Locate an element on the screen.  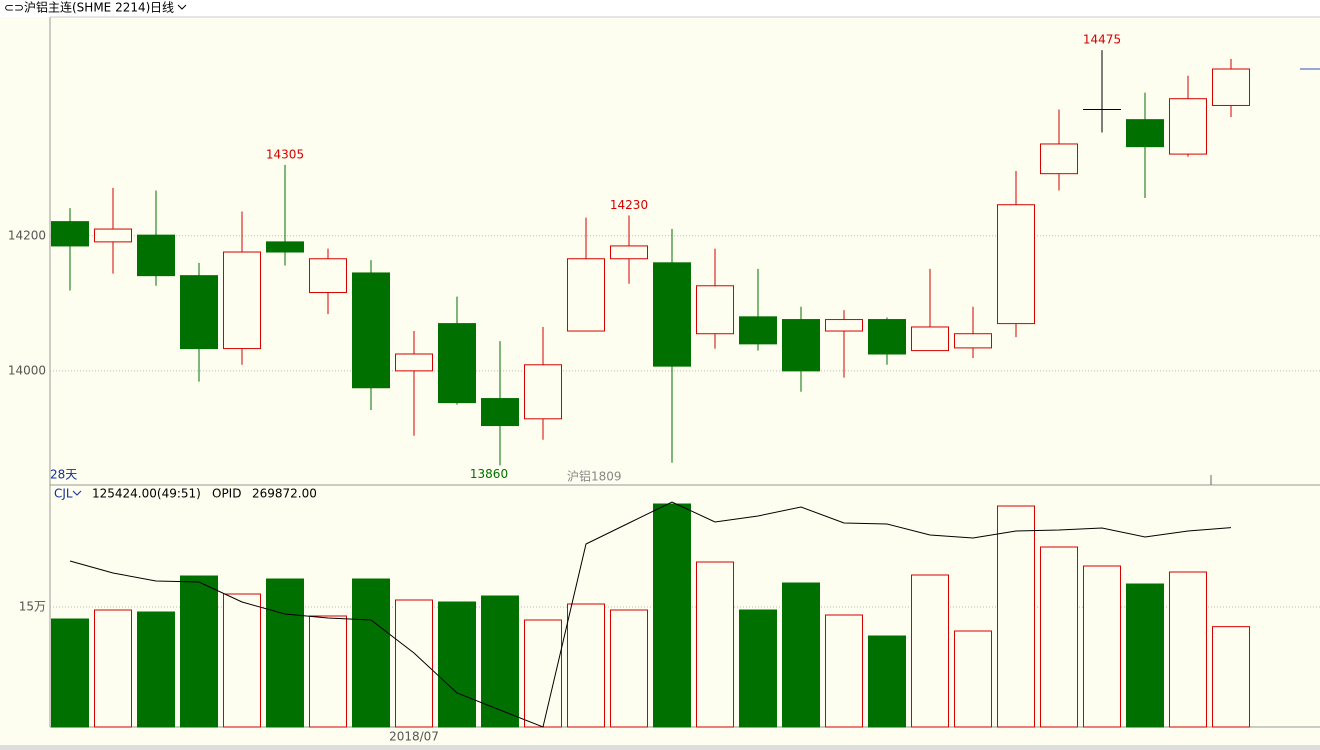
contract-label: 沪铝1809 is located at coordinates (594, 476).